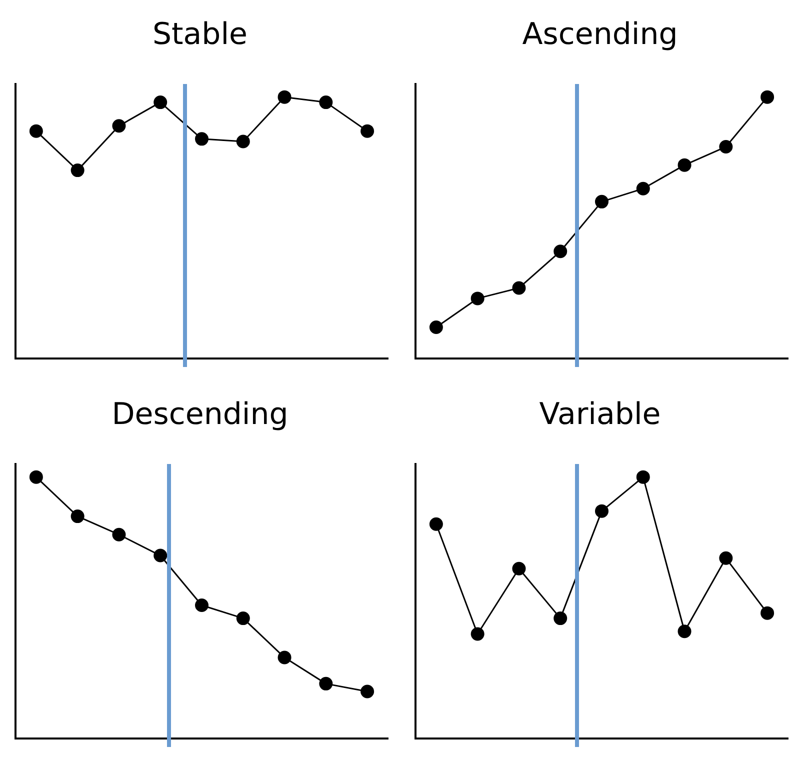  I want to click on chart-title: Descending, so click(200, 414).